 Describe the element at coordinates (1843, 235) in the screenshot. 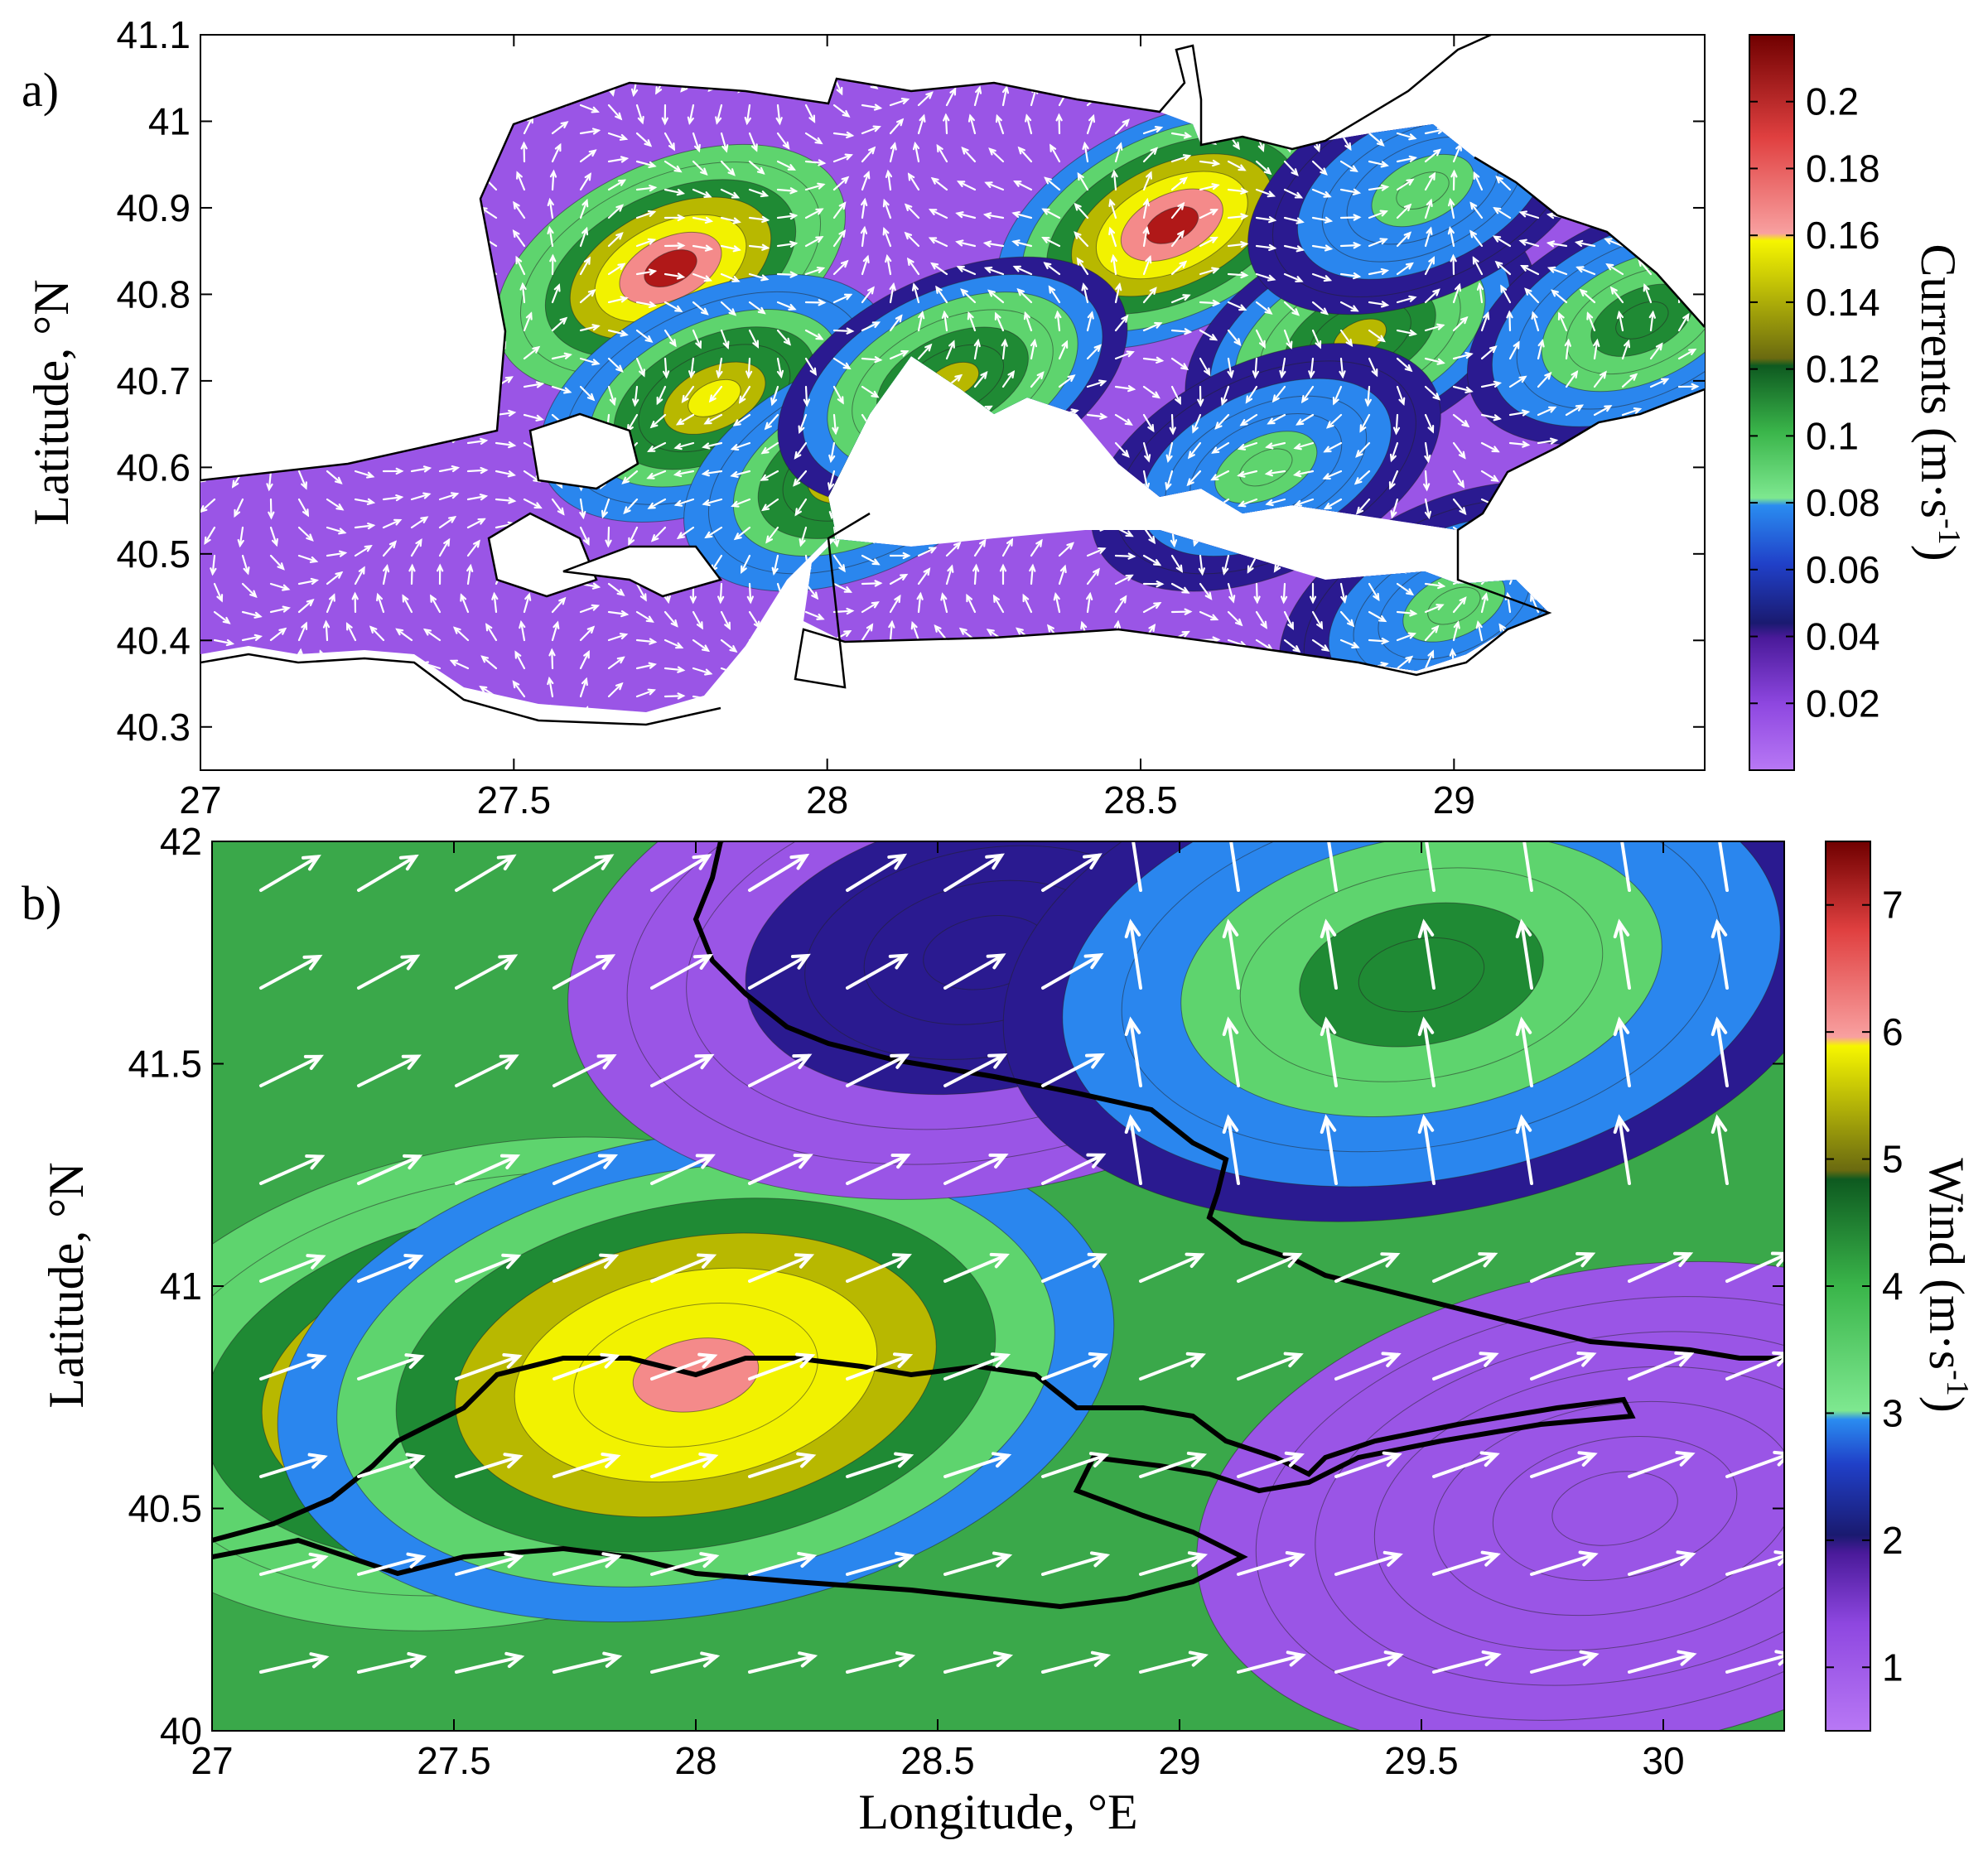

I see `colorbar-tick-label-a: 0.16` at that location.